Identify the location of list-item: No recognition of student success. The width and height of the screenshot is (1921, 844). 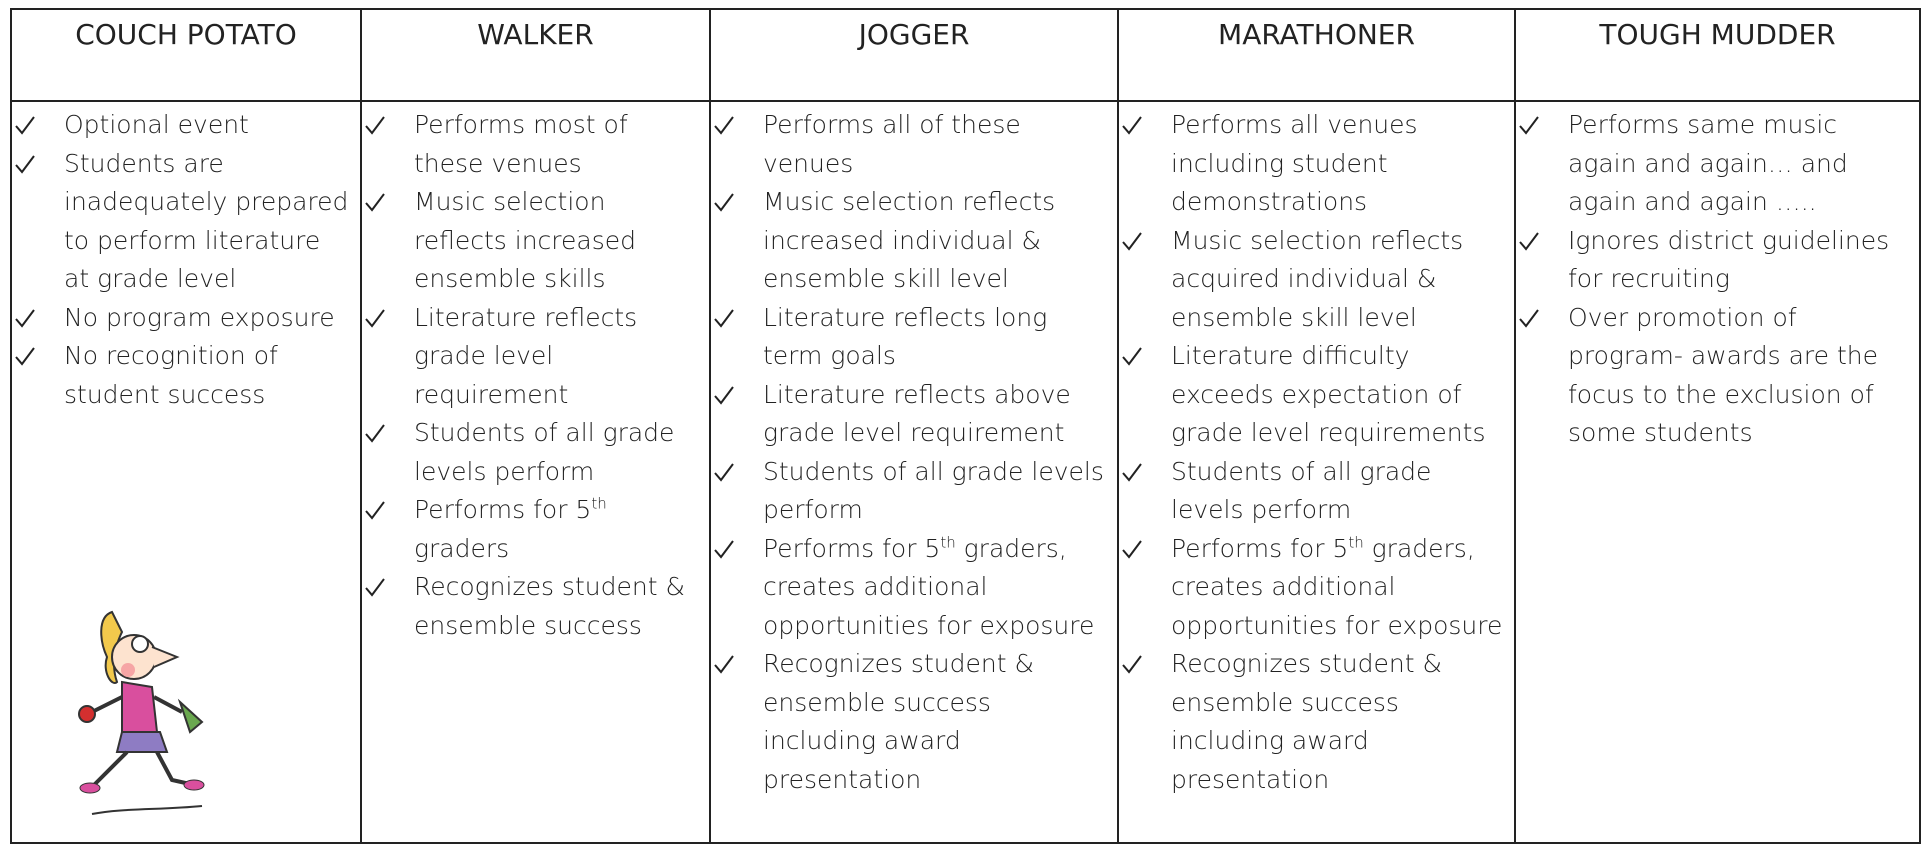
(186, 375).